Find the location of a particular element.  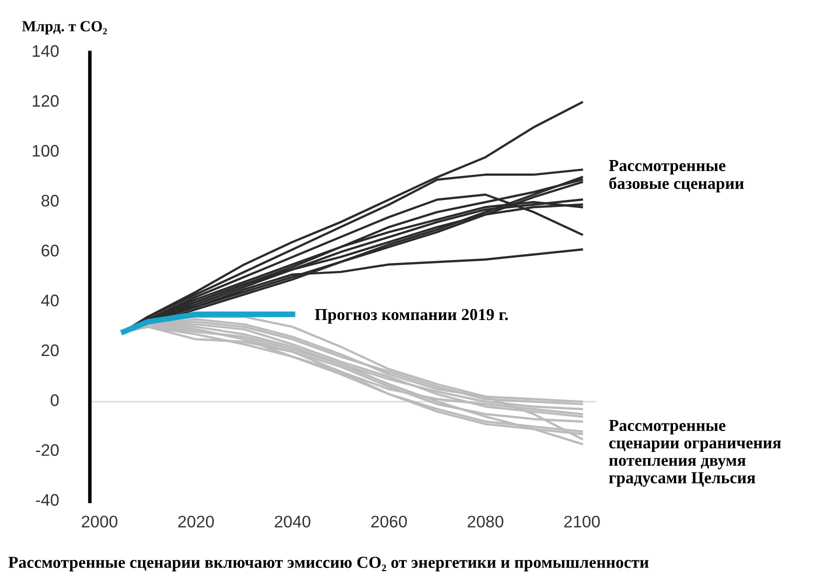

y-tick-label: 140 is located at coordinates (45, 51).